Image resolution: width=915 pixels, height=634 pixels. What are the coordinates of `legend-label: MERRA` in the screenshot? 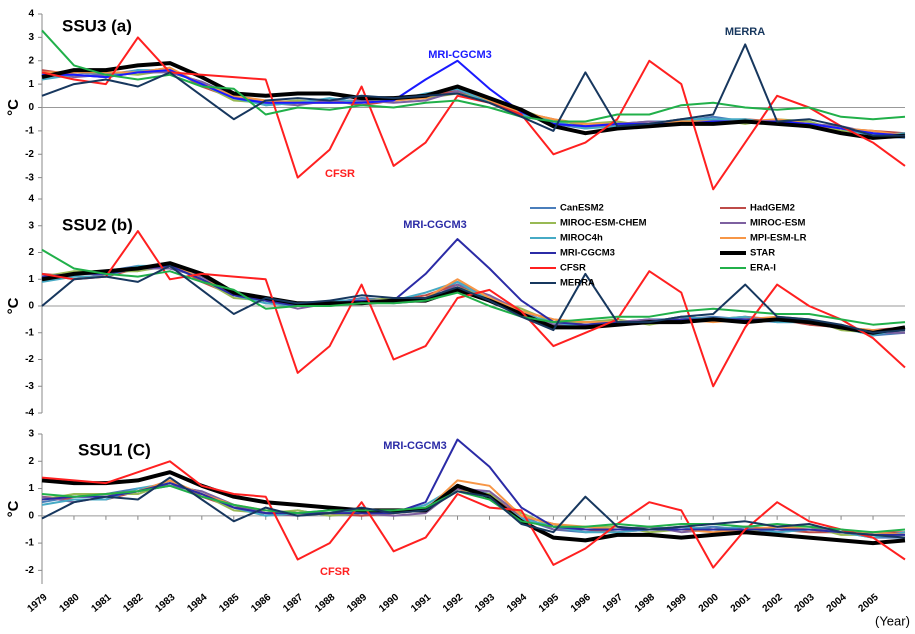 It's located at (577, 283).